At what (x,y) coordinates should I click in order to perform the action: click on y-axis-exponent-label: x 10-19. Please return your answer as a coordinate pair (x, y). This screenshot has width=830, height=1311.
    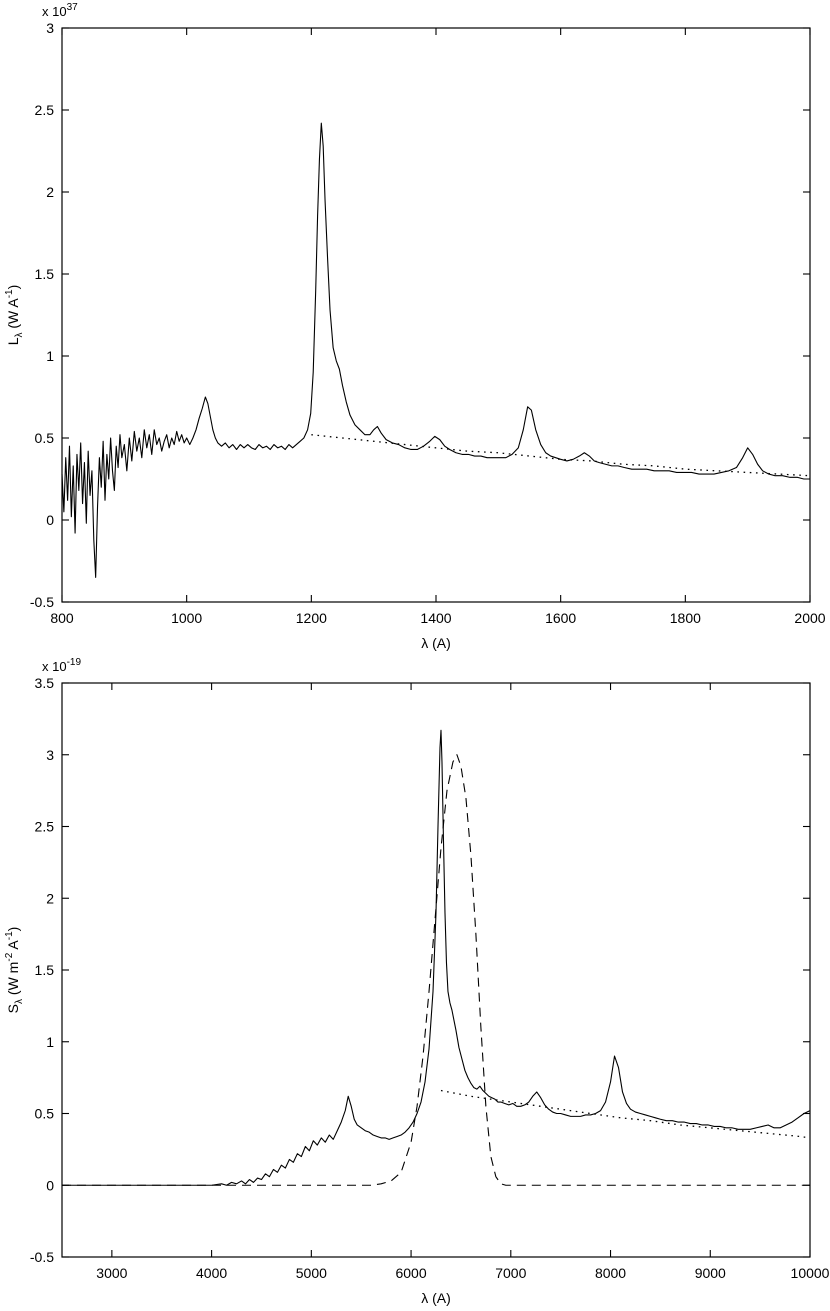
    Looking at the image, I should click on (61, 665).